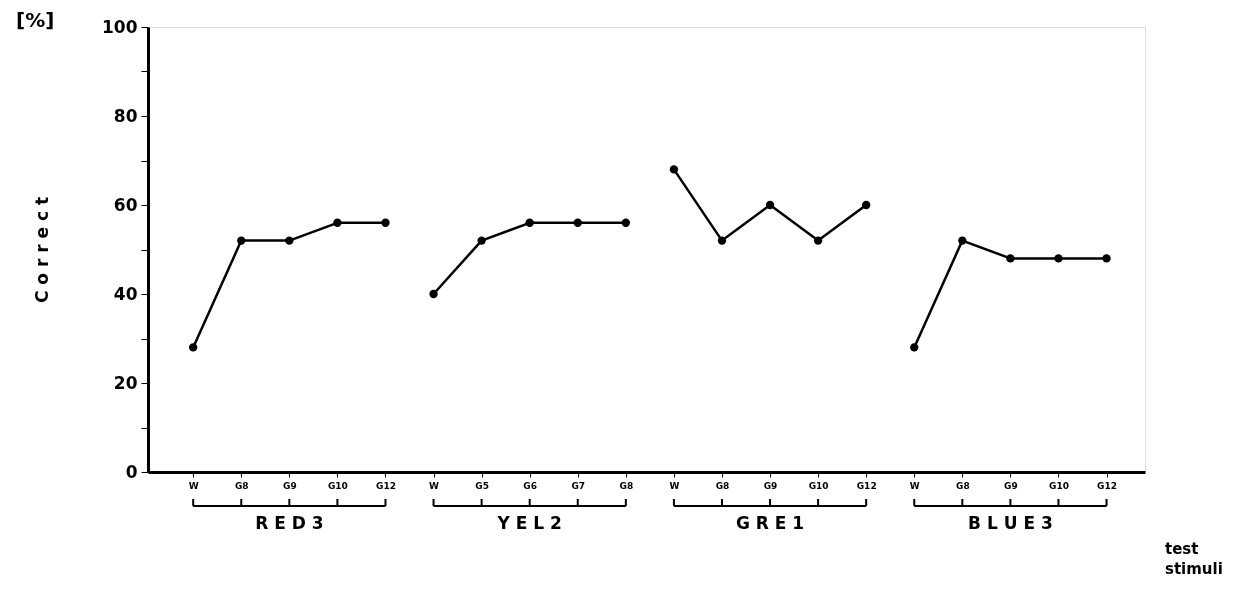 The height and width of the screenshot is (590, 1246). Describe the element at coordinates (125, 382) in the screenshot. I see `y-tick-label: 20` at that location.